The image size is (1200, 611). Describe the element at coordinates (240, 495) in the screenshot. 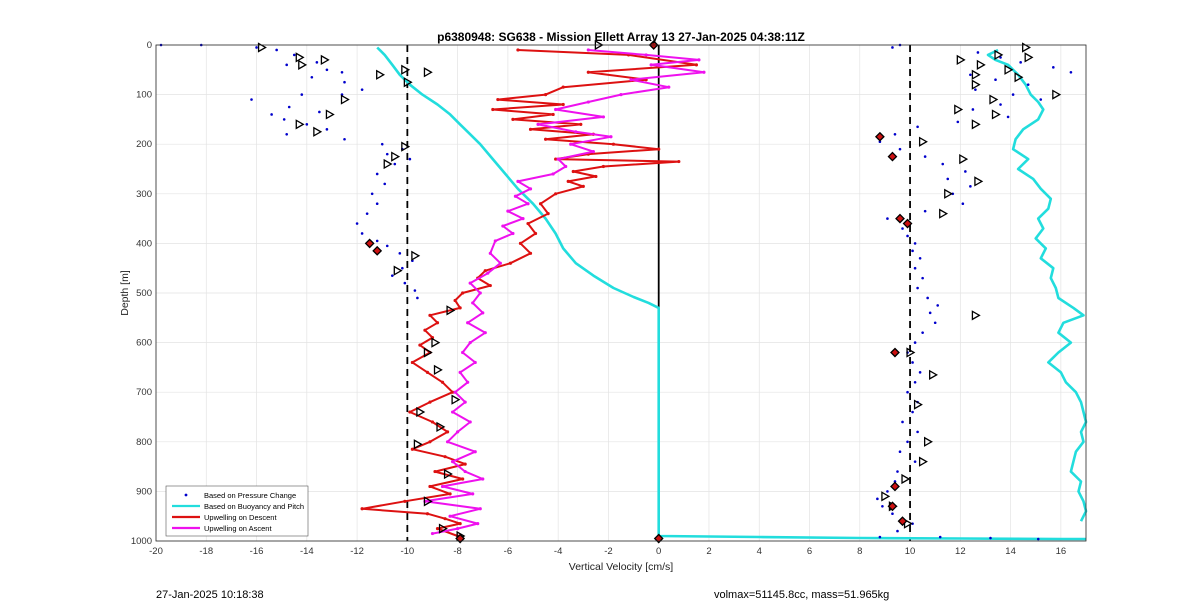

I see `legend-item-pressure: Based on Pressure Change` at that location.